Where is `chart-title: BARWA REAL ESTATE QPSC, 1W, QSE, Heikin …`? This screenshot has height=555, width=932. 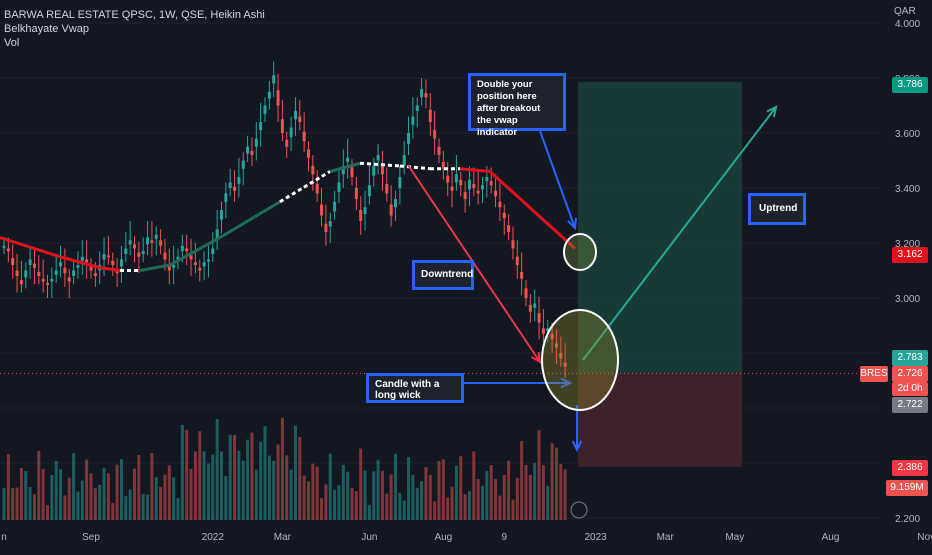
chart-title: BARWA REAL ESTATE QPSC, 1W, QSE, Heikin … is located at coordinates (134, 15).